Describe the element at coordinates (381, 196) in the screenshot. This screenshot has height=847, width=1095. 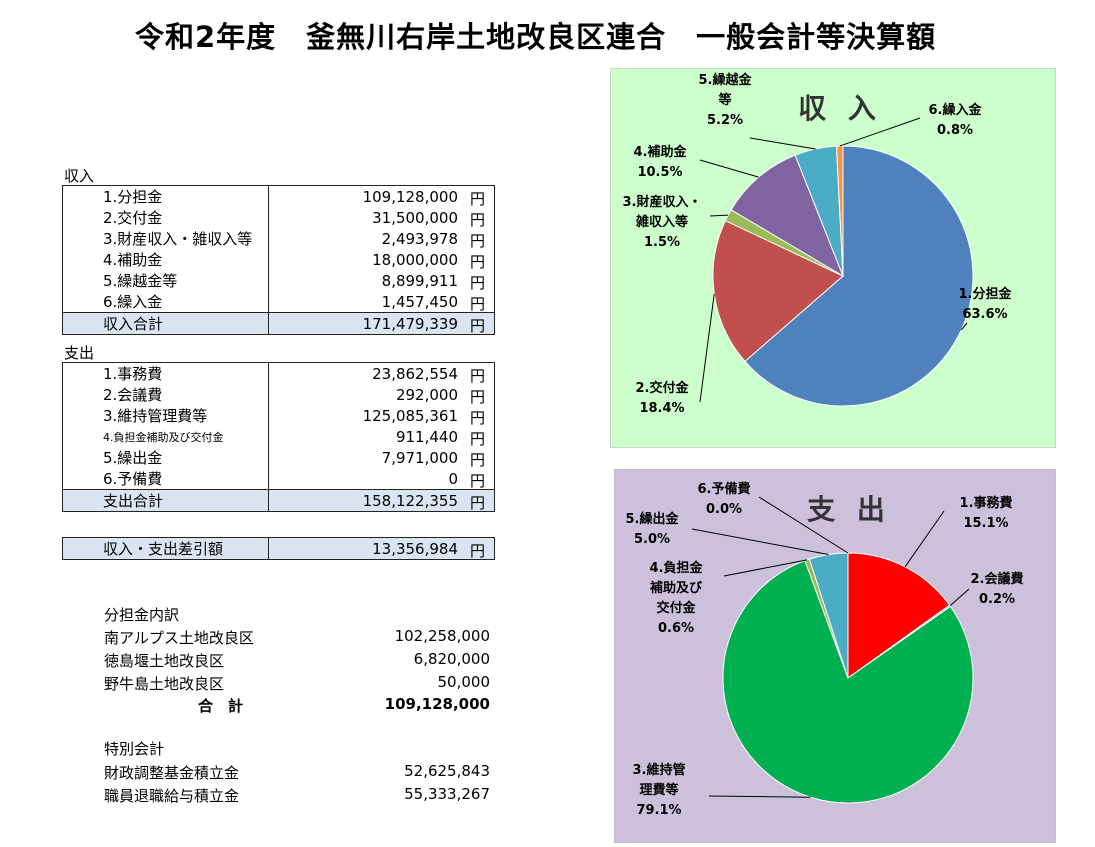
I see `income-item-amount: 109,128,000 円` at that location.